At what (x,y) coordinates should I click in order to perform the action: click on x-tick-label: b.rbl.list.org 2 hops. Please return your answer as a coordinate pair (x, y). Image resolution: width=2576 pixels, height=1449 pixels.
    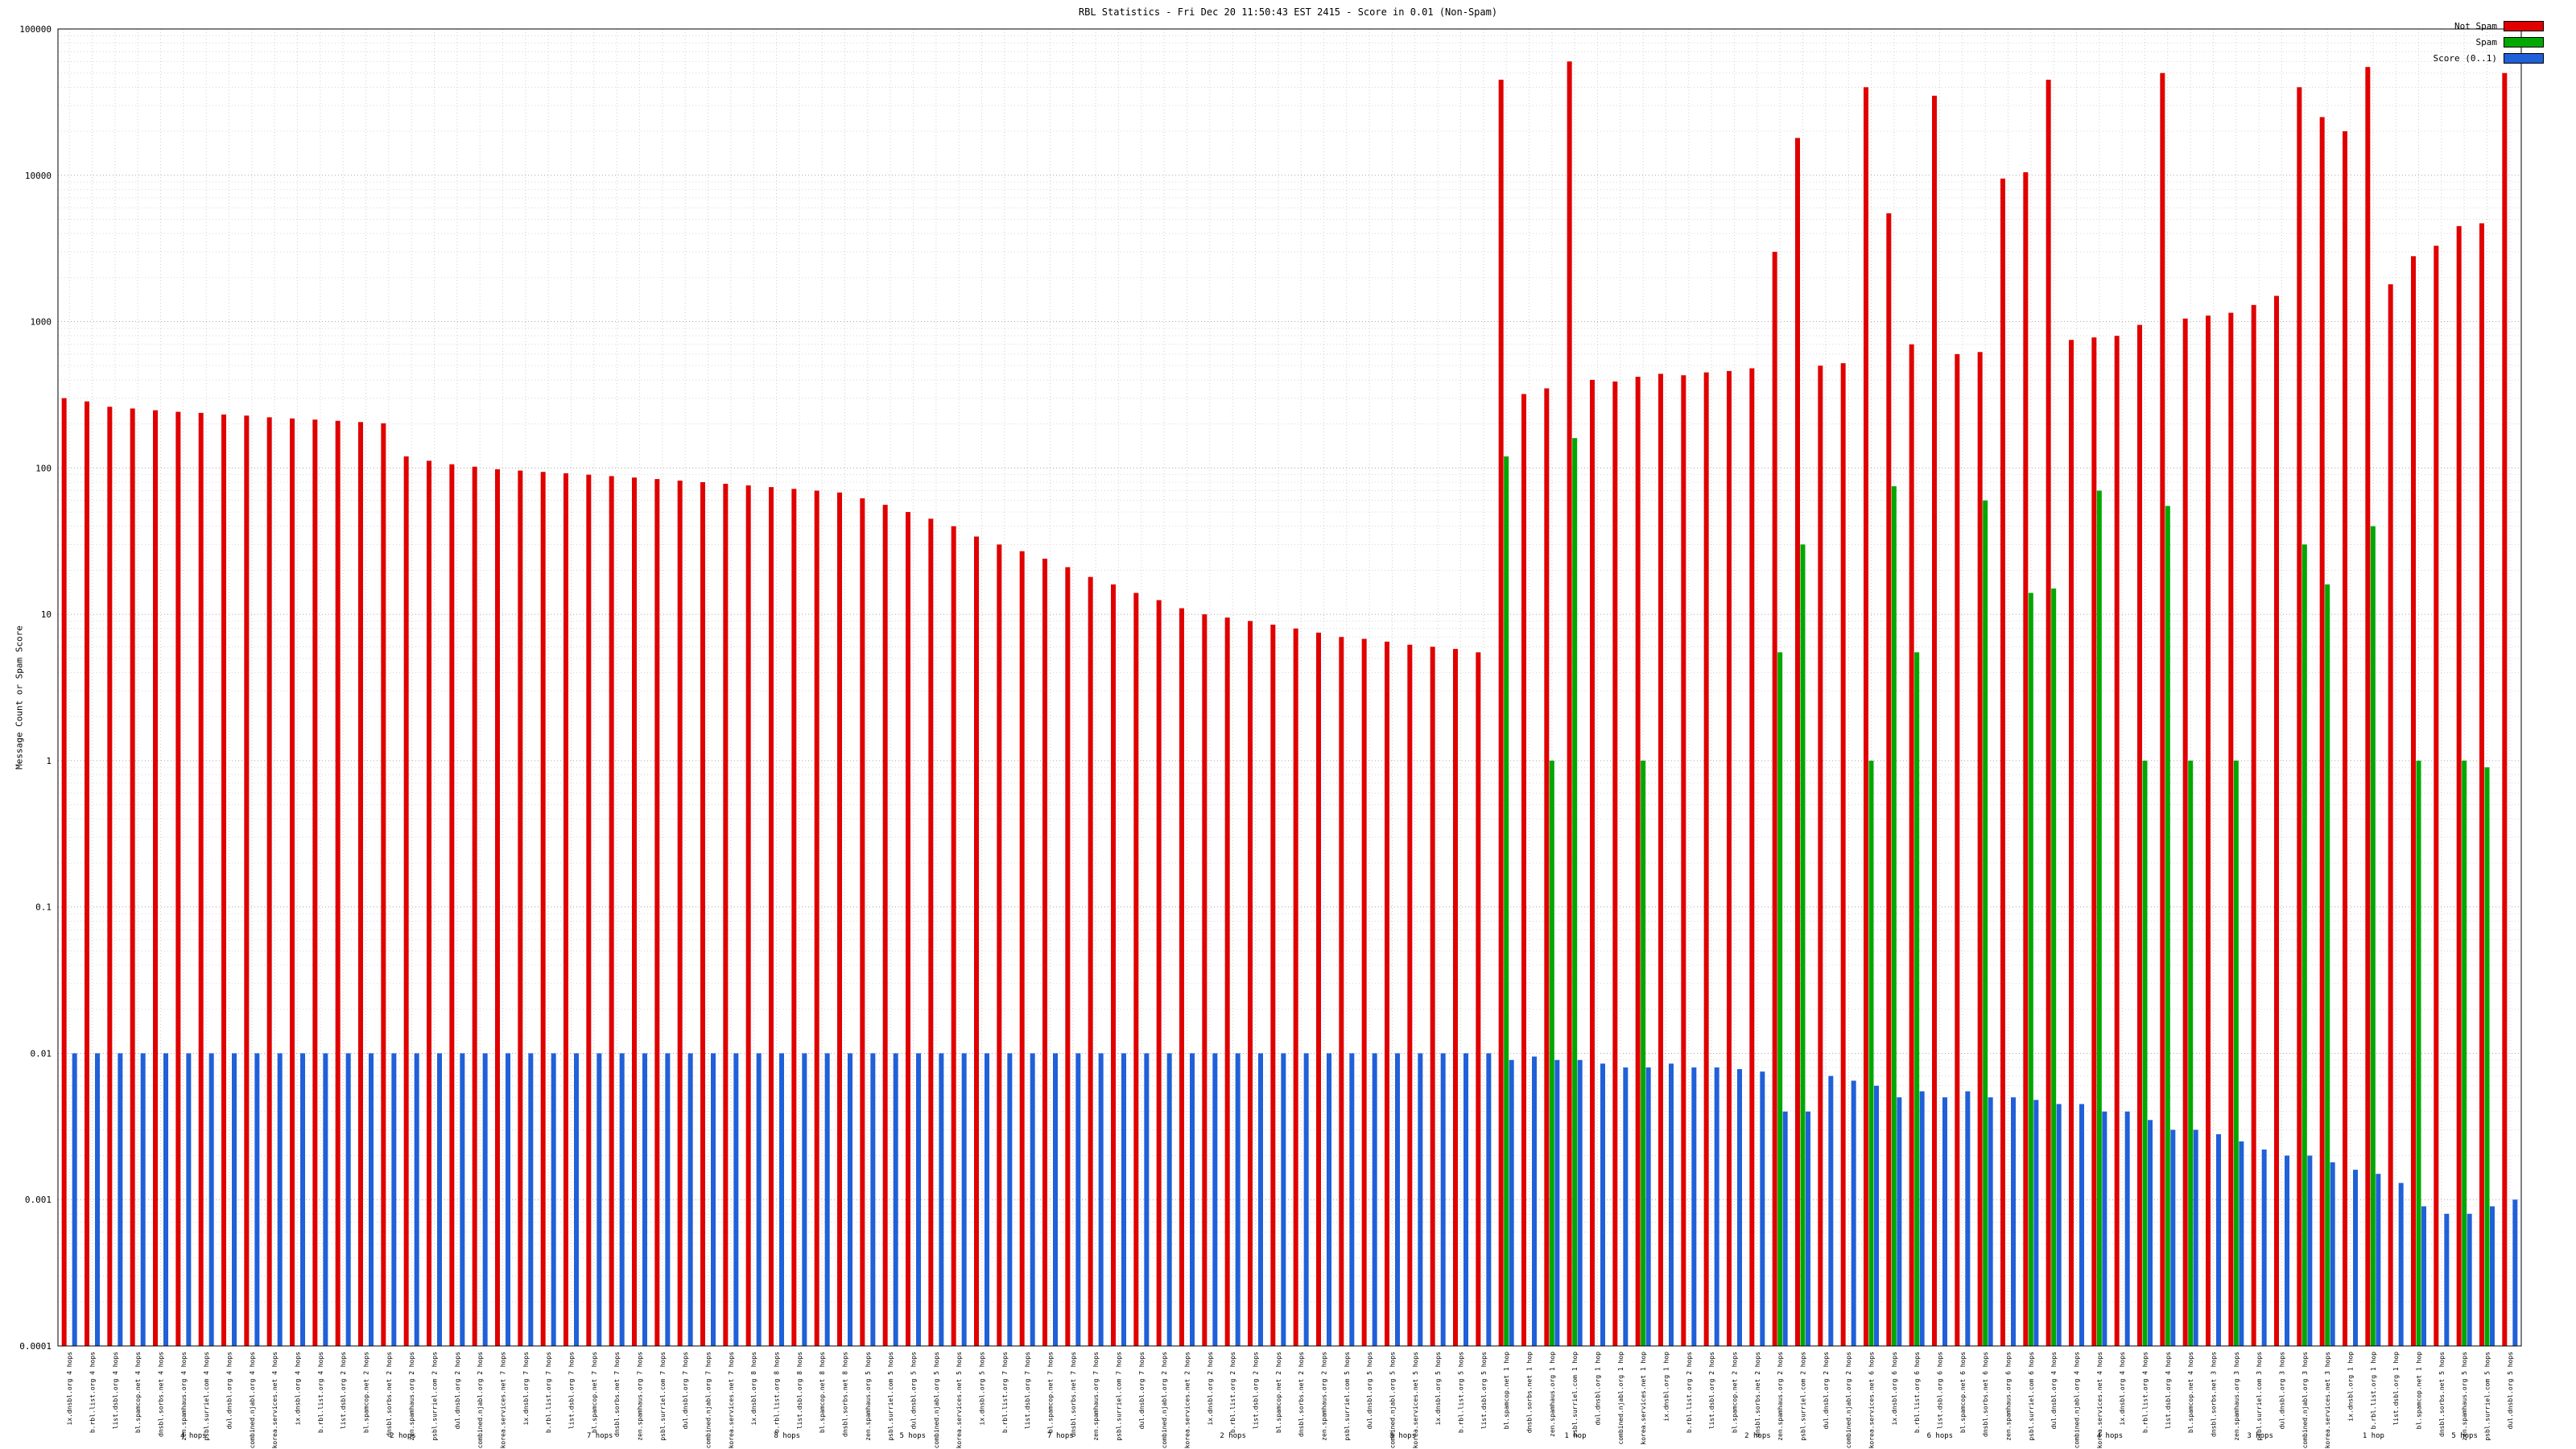
    Looking at the image, I should click on (1689, 1392).